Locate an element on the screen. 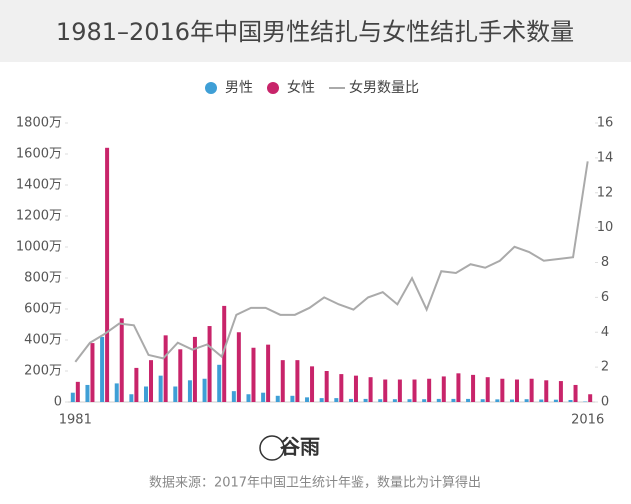  y2-tick-label: 12 is located at coordinates (605, 192).